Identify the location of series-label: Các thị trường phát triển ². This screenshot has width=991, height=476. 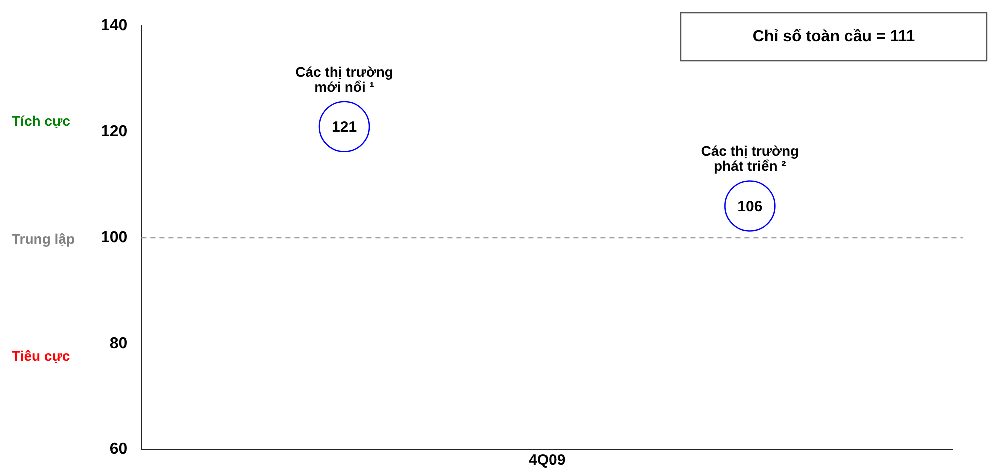
(750, 158).